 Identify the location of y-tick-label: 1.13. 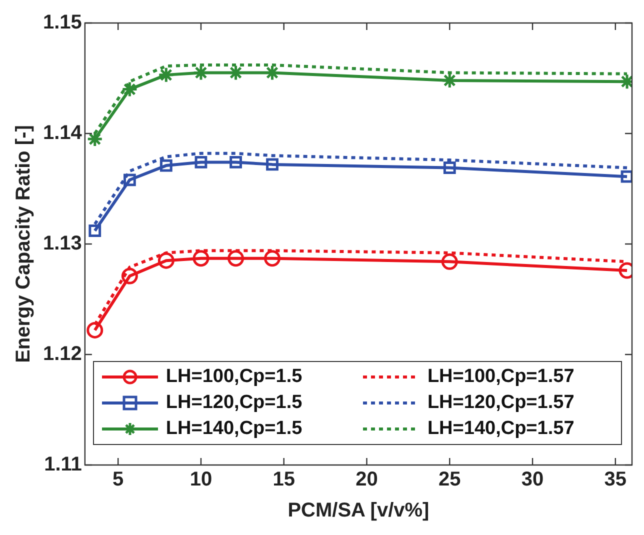
(62, 243).